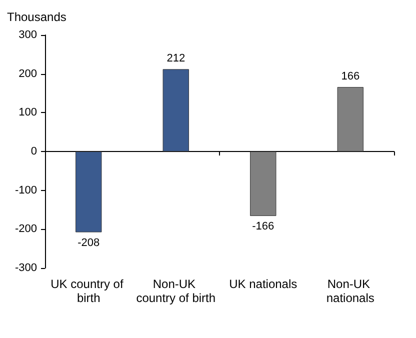 This screenshot has width=416, height=338. Describe the element at coordinates (176, 291) in the screenshot. I see `x-tick-label: Non-UK country of birth` at that location.